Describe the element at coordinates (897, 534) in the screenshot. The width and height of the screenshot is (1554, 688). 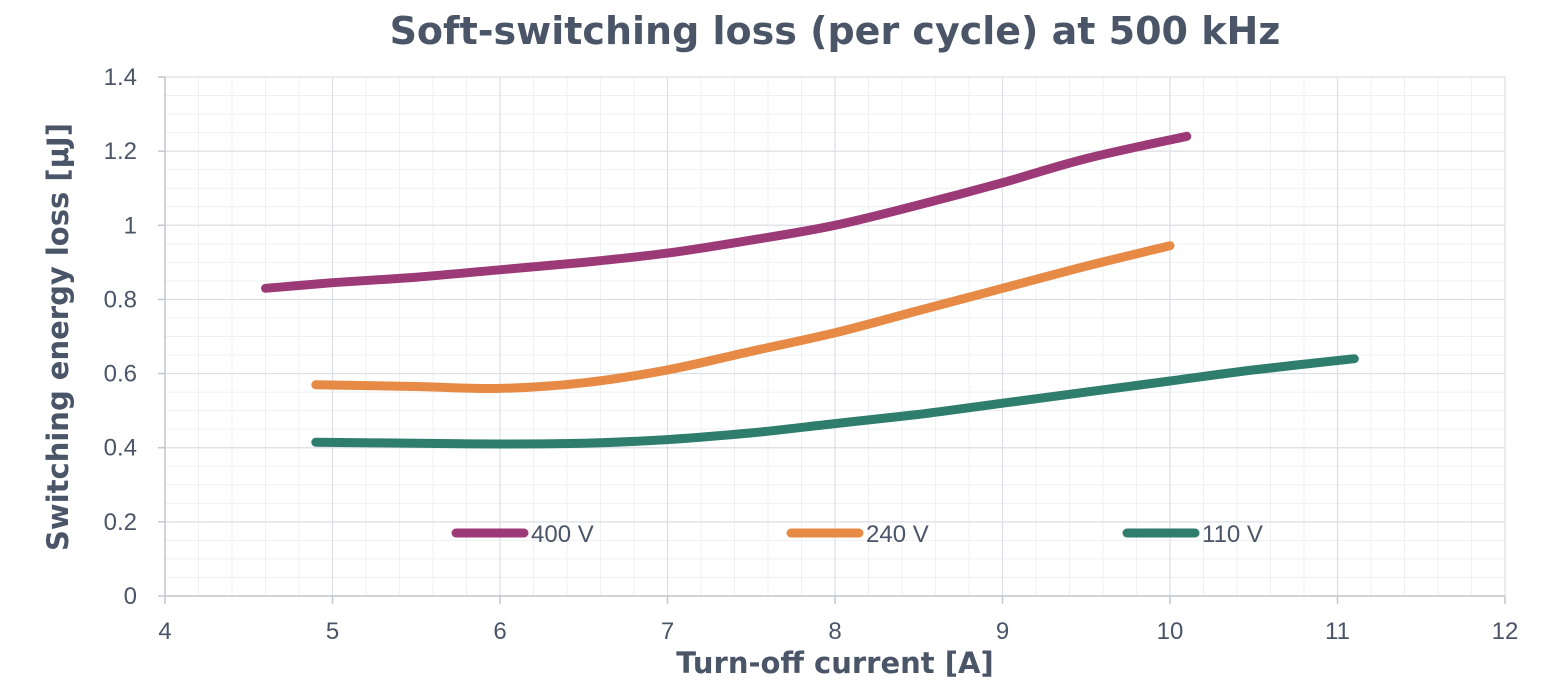
I see `legend-label-240v: 240 V` at that location.